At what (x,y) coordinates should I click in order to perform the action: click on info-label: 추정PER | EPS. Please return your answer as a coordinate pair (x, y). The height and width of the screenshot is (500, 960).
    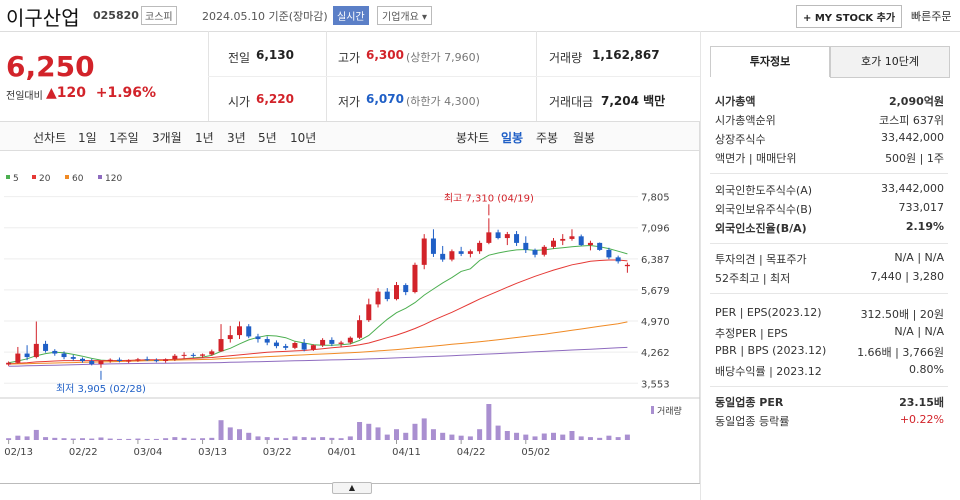
    Looking at the image, I should click on (751, 333).